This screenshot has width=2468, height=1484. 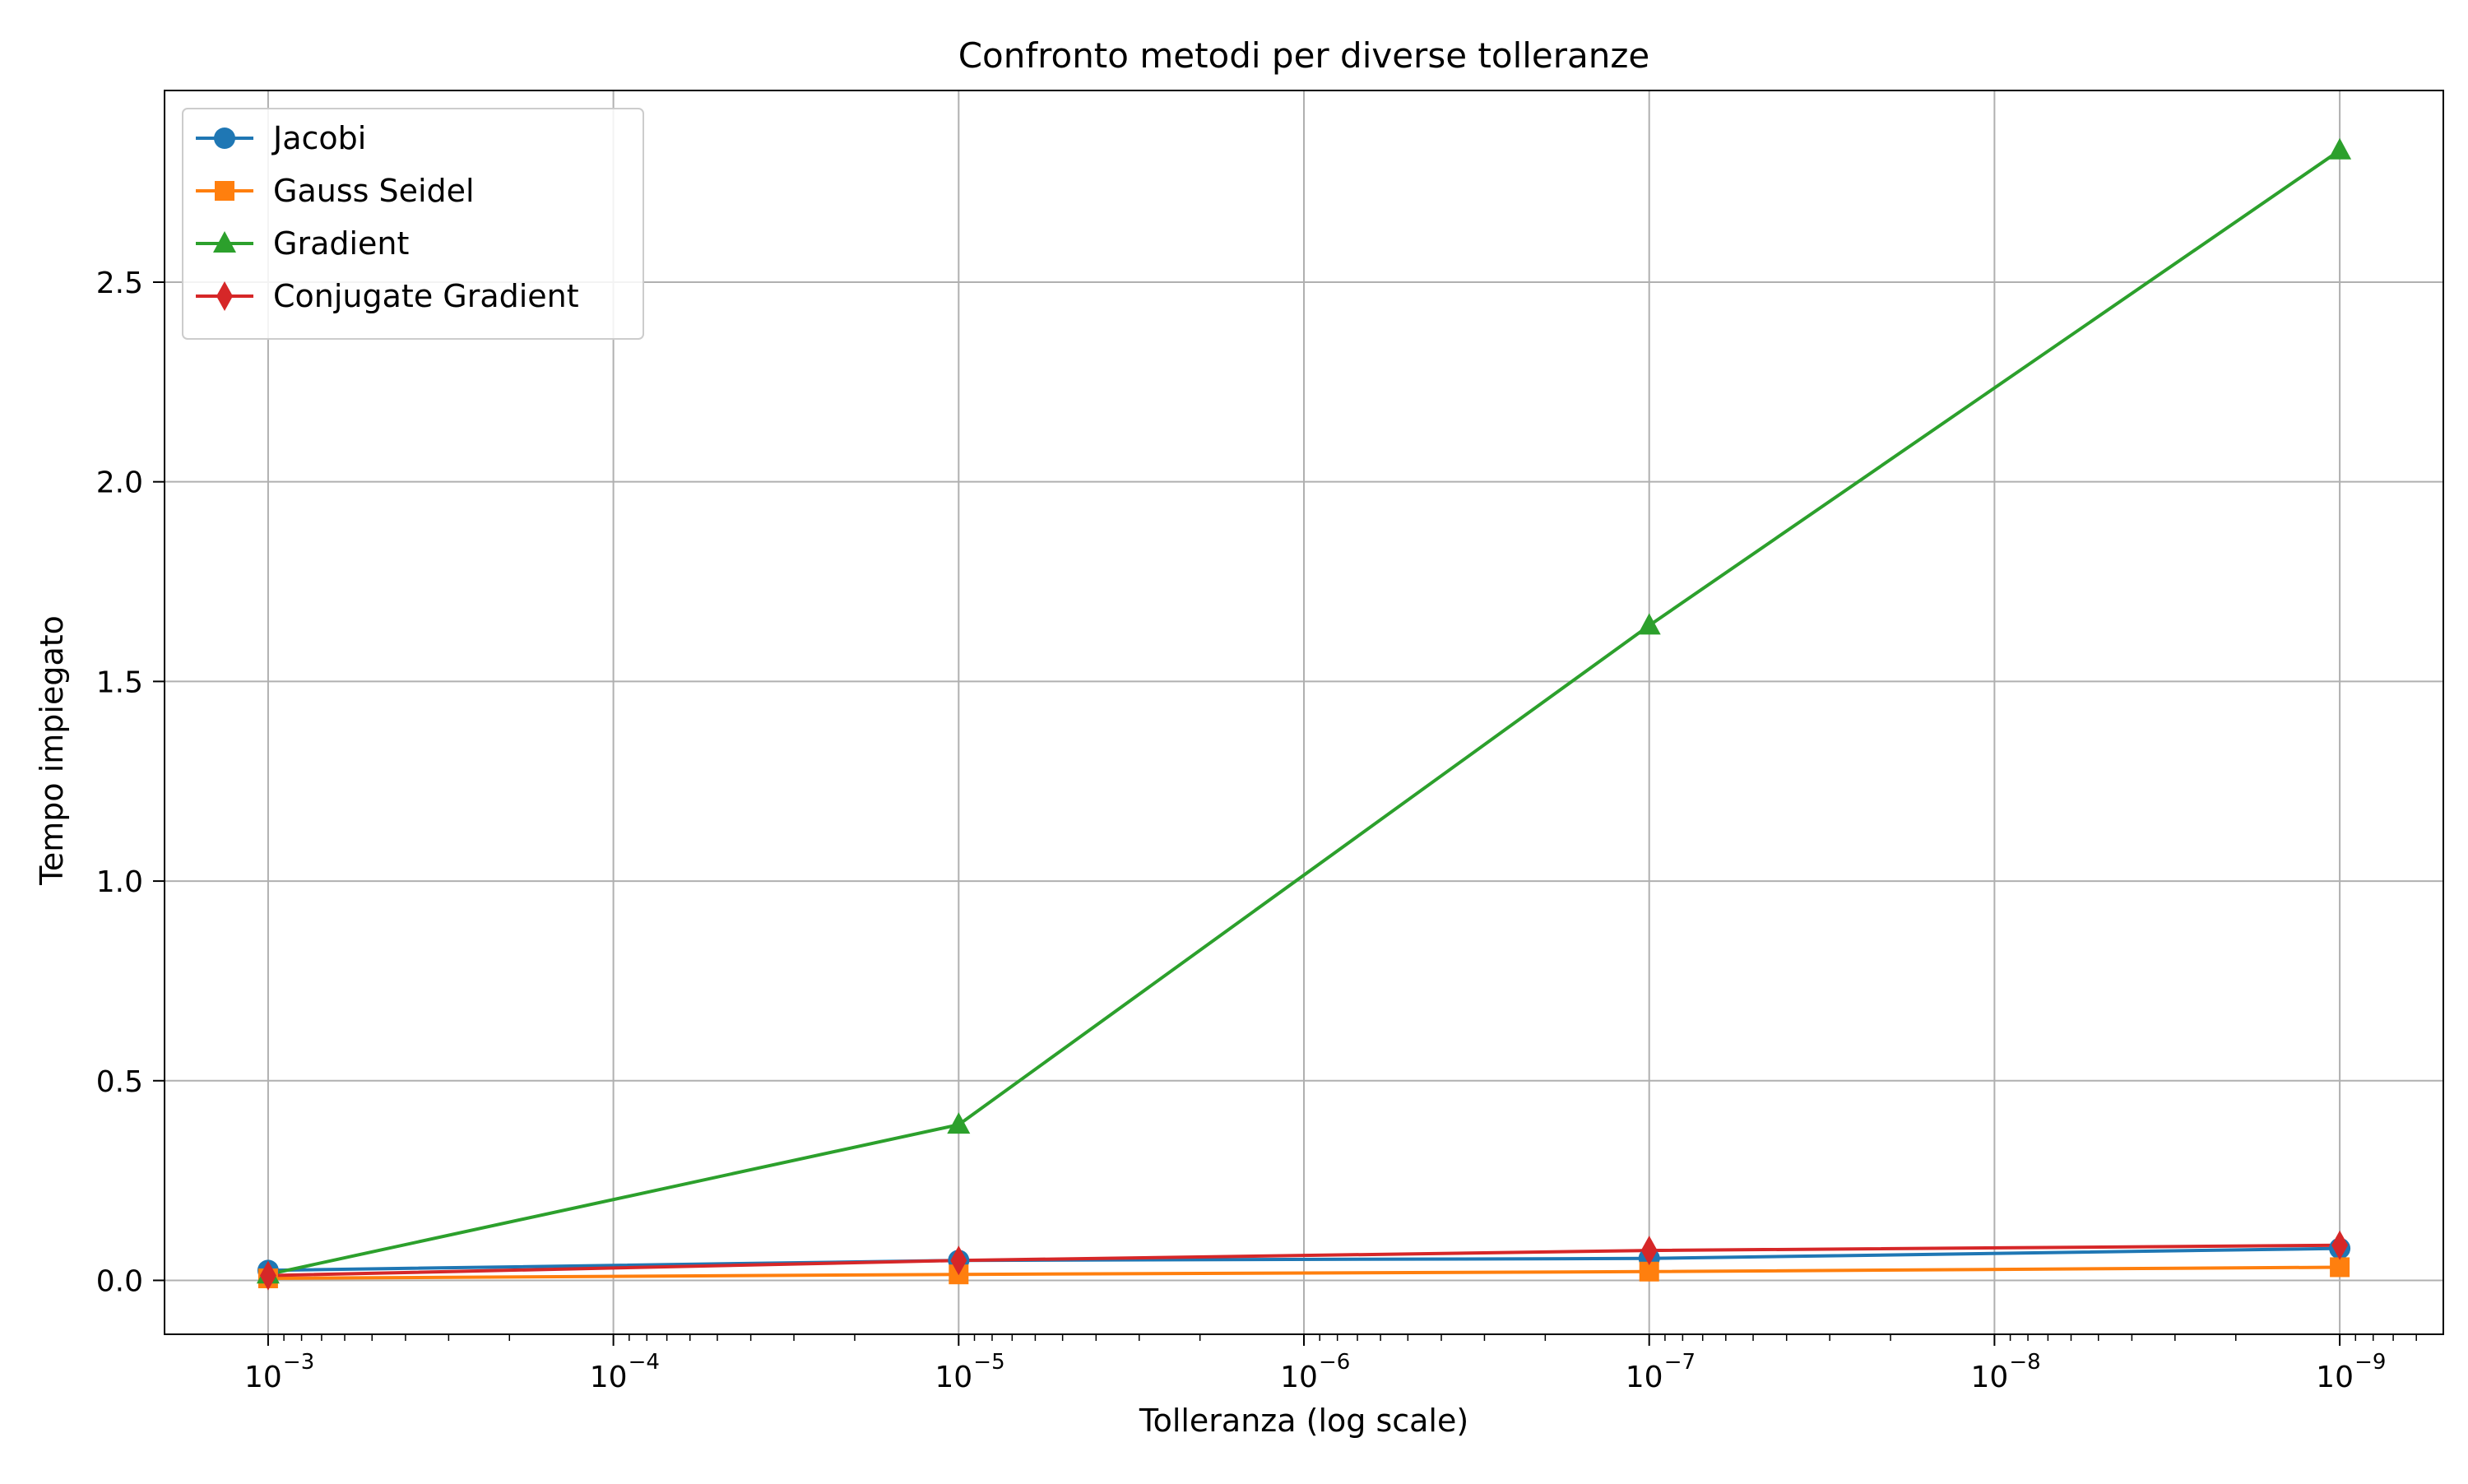 What do you see at coordinates (644, 1362) in the screenshot?
I see `x-tick-exponent: −4` at bounding box center [644, 1362].